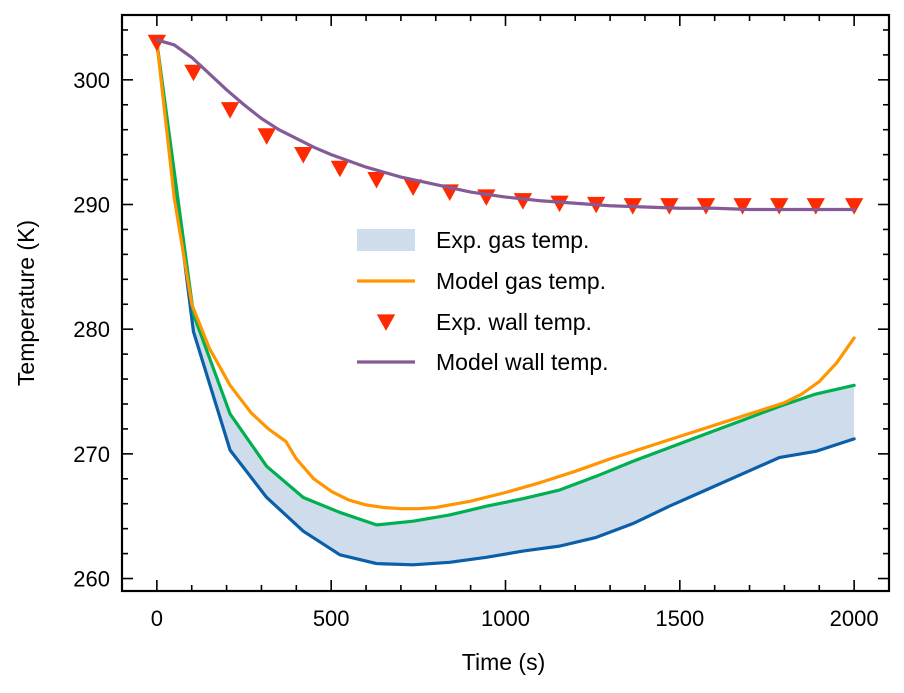  I want to click on y-tick-label: 280, so click(91, 329).